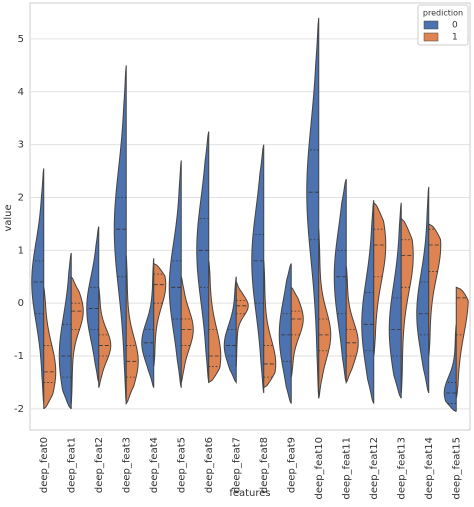 This screenshot has height=507, width=474. Describe the element at coordinates (71, 465) in the screenshot. I see `x-tick-label: deep_feat1` at that location.